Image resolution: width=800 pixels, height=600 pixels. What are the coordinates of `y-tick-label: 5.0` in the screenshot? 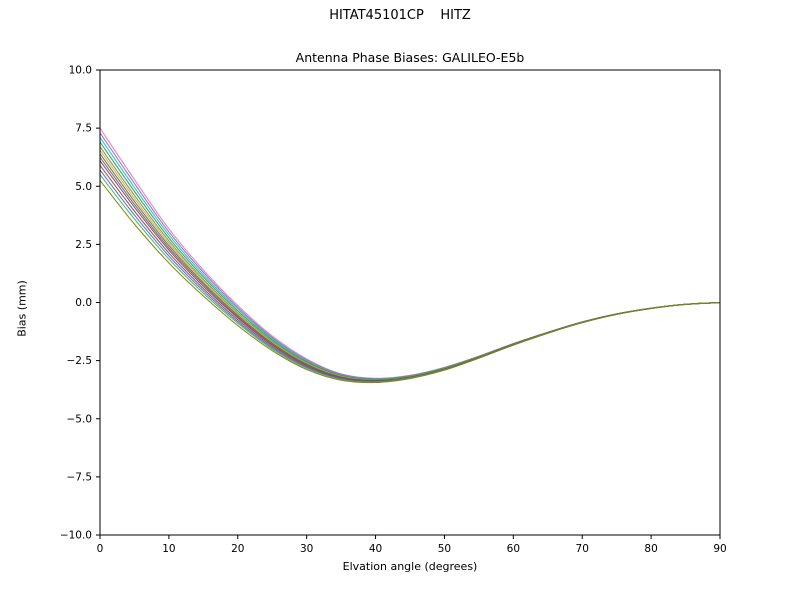 It's located at (83, 187).